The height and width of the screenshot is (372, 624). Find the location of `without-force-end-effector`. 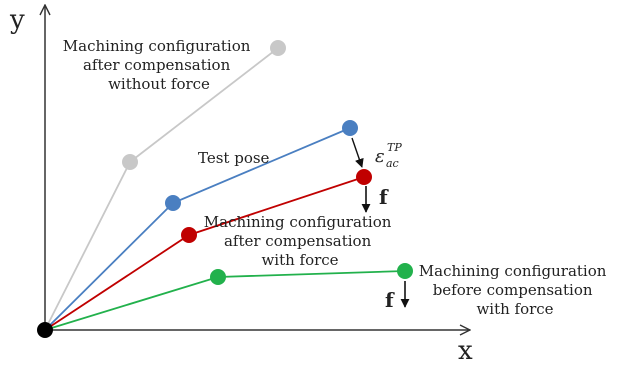

without-force-end-effector is located at coordinates (278, 48).